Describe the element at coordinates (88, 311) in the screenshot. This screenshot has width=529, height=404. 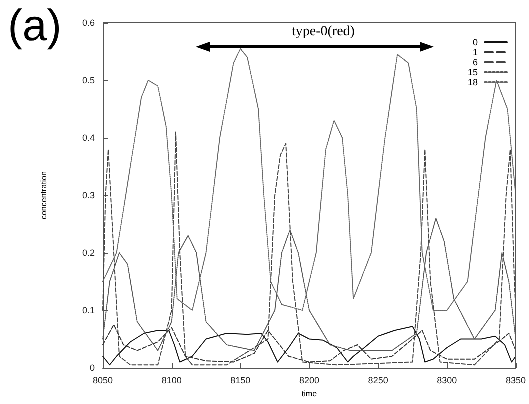
I see `y-tick-label: 0.1` at that location.